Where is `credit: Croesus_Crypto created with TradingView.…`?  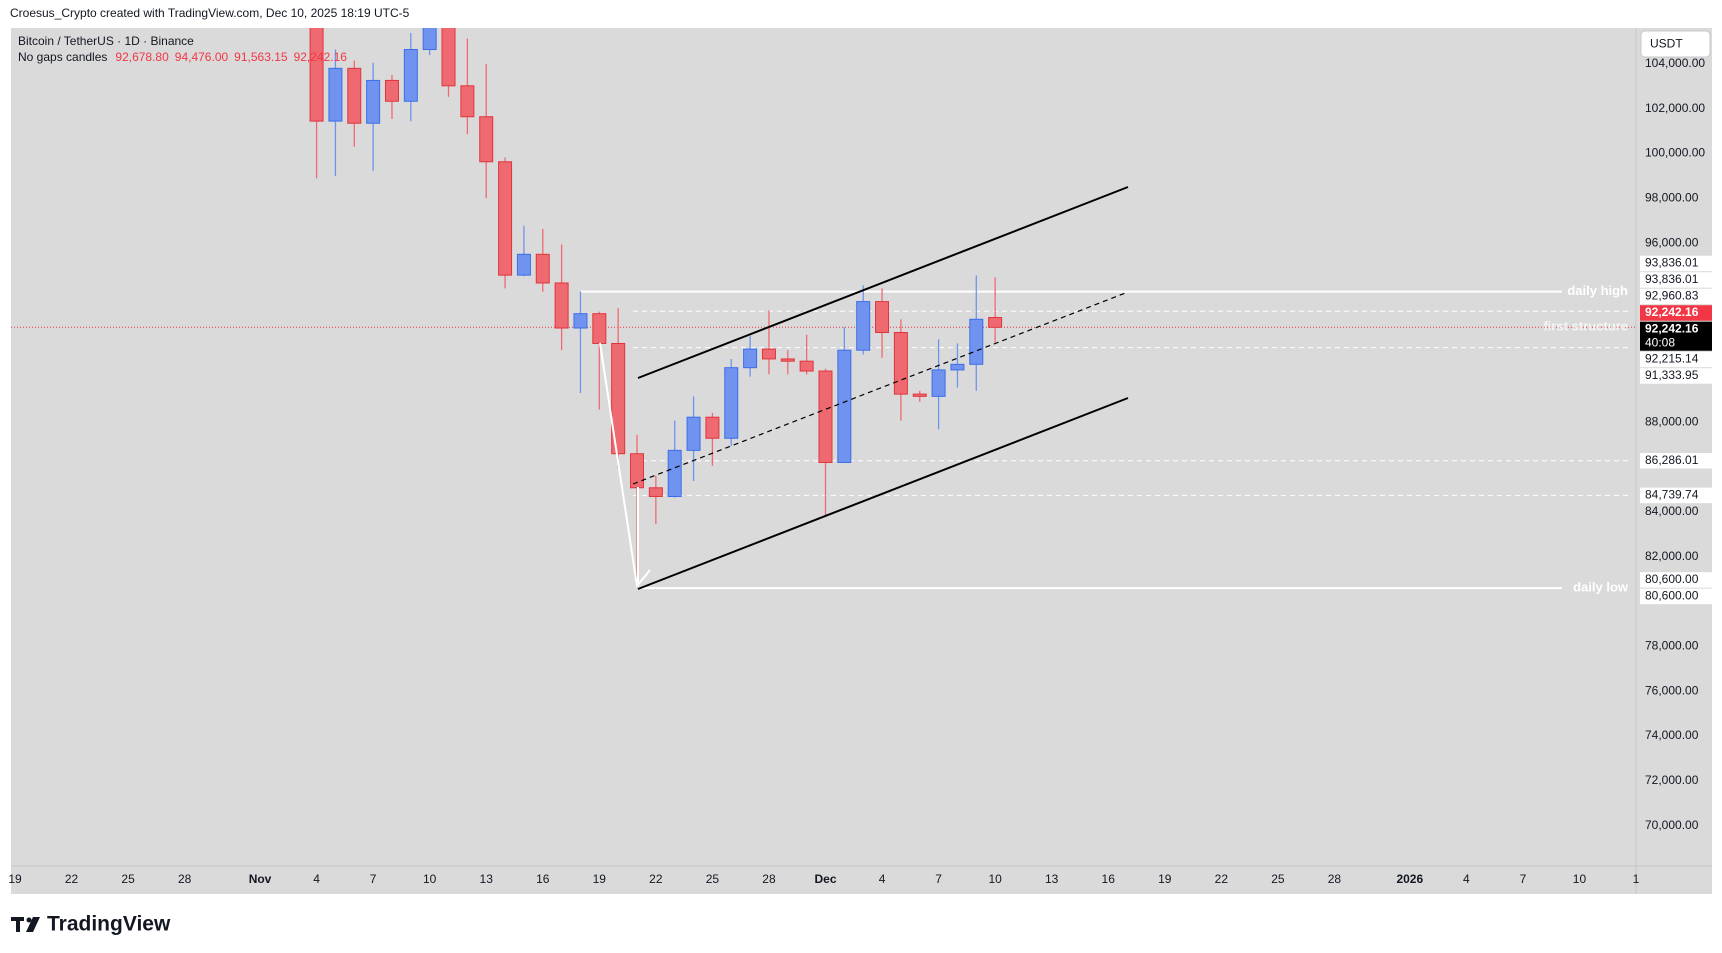
credit: Croesus_Crypto created with TradingView.… is located at coordinates (210, 13).